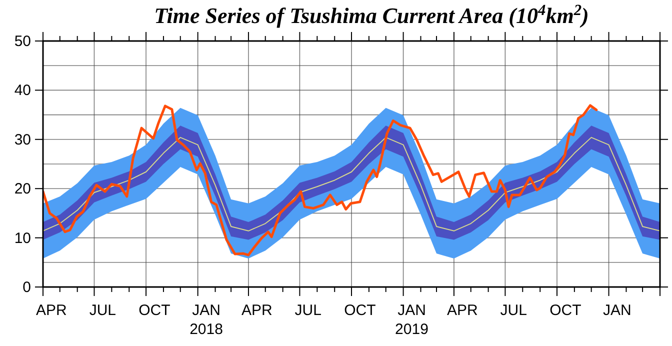 The image size is (672, 346). Describe the element at coordinates (411, 320) in the screenshot. I see `x-tick-label: JAN 2019` at that location.